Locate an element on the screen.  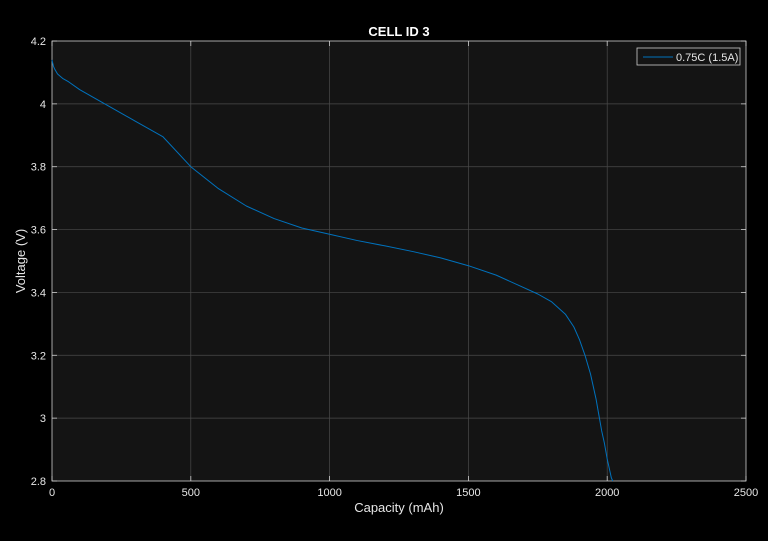
legend: 0.75C (1.5A) is located at coordinates (688, 56).